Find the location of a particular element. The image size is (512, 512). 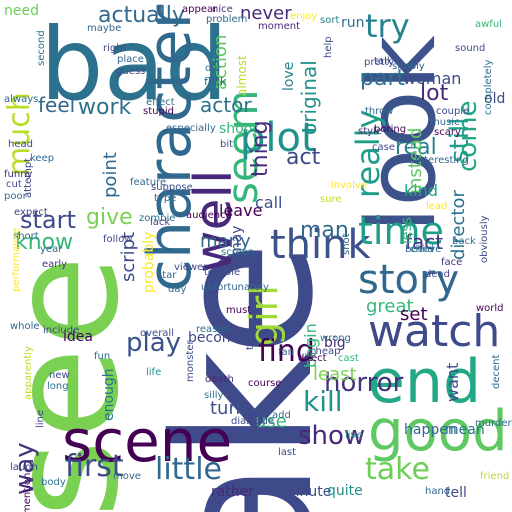

word-head: head is located at coordinates (20, 144).